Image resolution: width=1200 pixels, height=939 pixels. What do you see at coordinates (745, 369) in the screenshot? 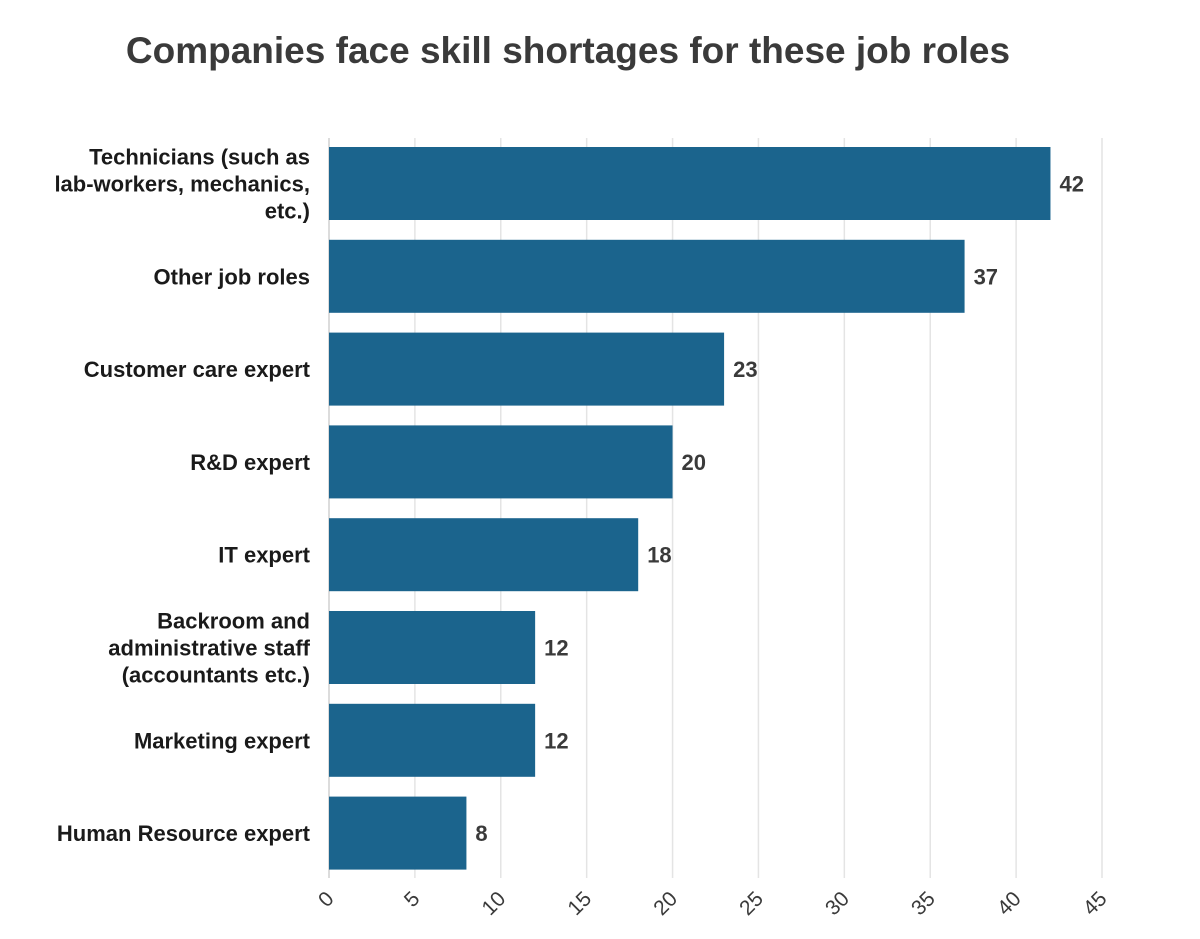
I see `value-label: 23` at bounding box center [745, 369].